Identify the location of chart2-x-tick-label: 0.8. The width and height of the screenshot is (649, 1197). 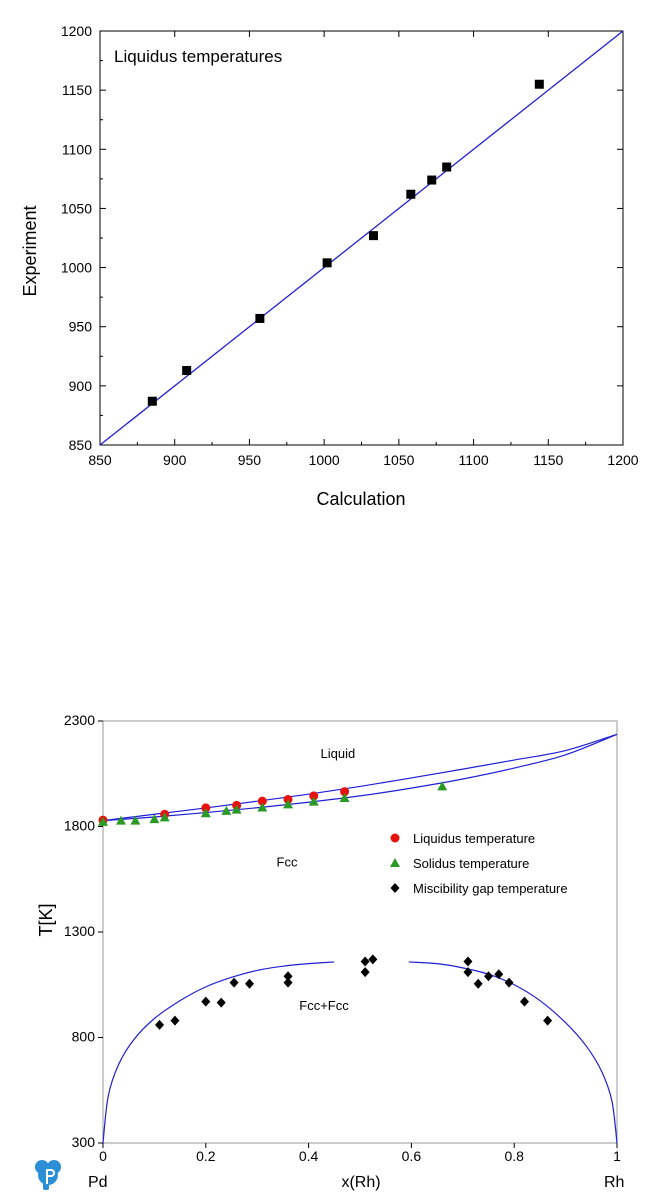
(514, 1156).